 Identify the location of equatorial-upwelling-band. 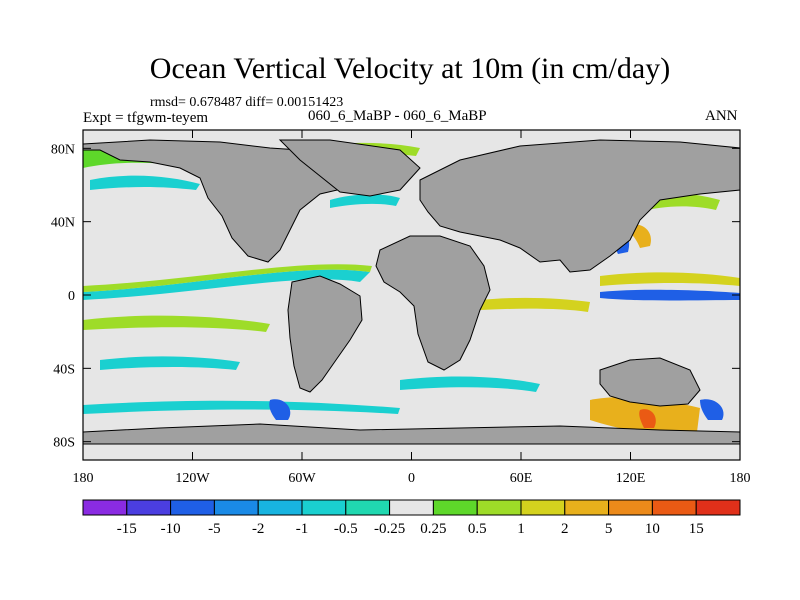
(226, 284).